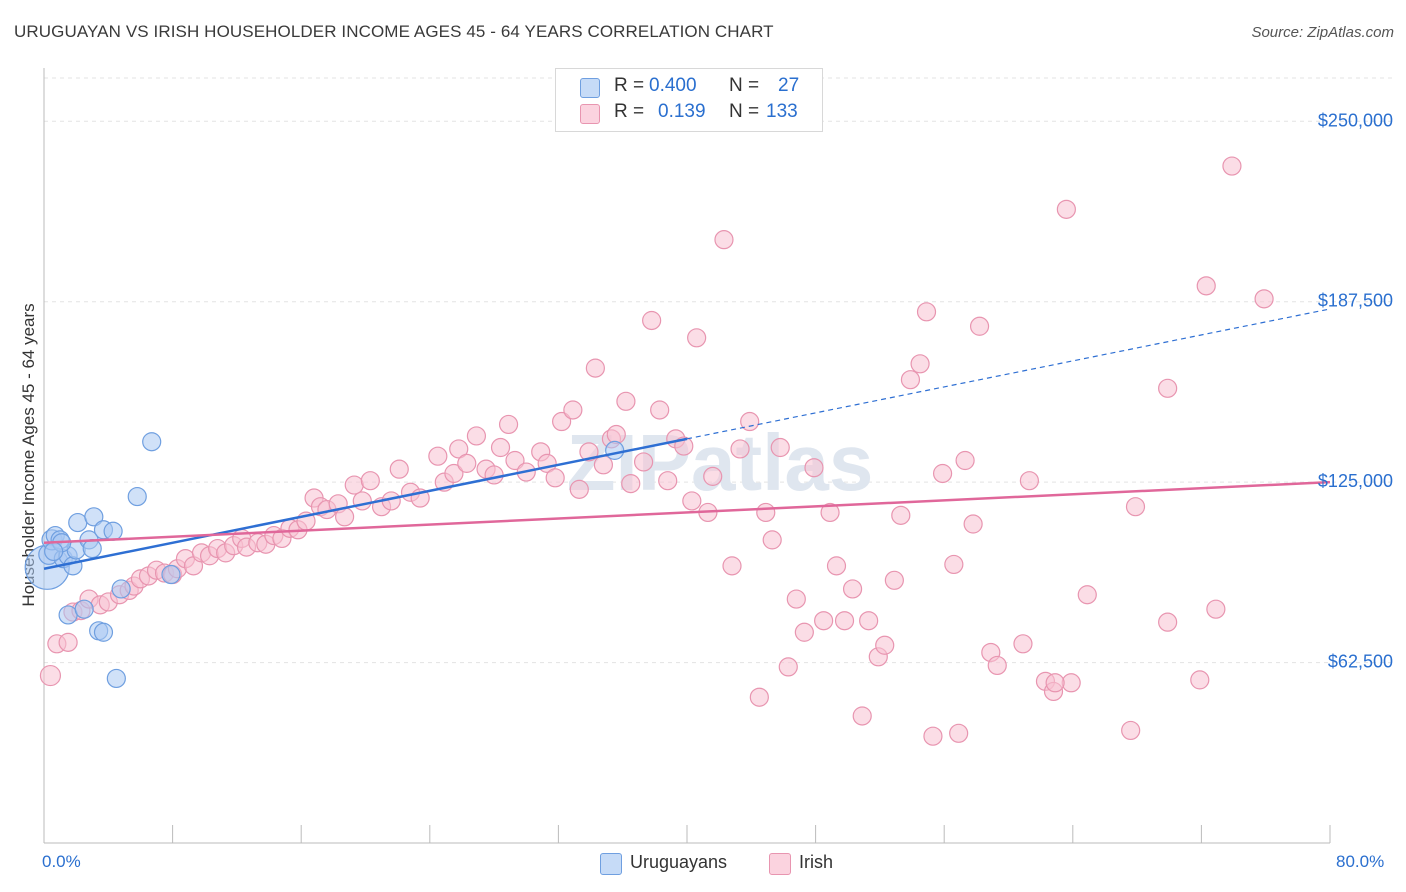 This screenshot has width=1406, height=892. What do you see at coordinates (1355, 120) in the screenshot?
I see `y-tick-label: $250,000` at bounding box center [1355, 120].